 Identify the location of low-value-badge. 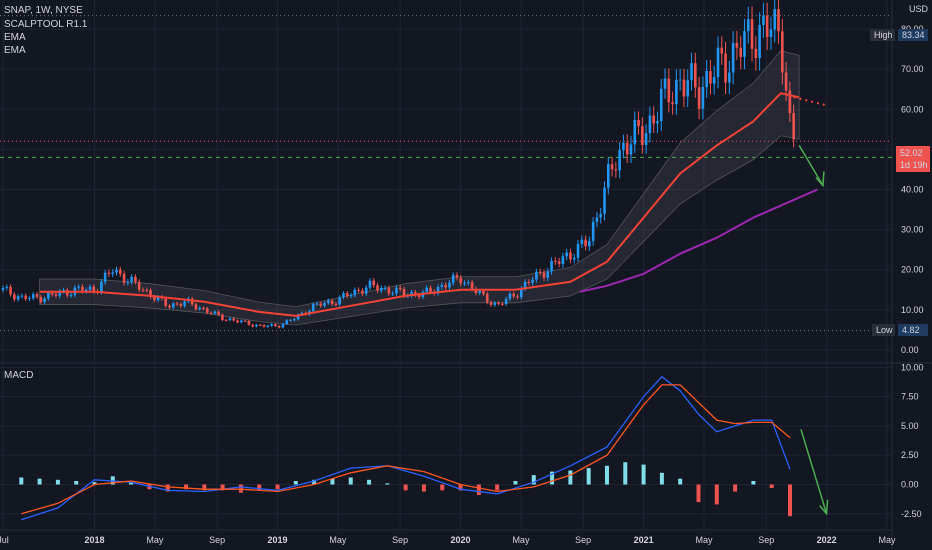
(913, 330).